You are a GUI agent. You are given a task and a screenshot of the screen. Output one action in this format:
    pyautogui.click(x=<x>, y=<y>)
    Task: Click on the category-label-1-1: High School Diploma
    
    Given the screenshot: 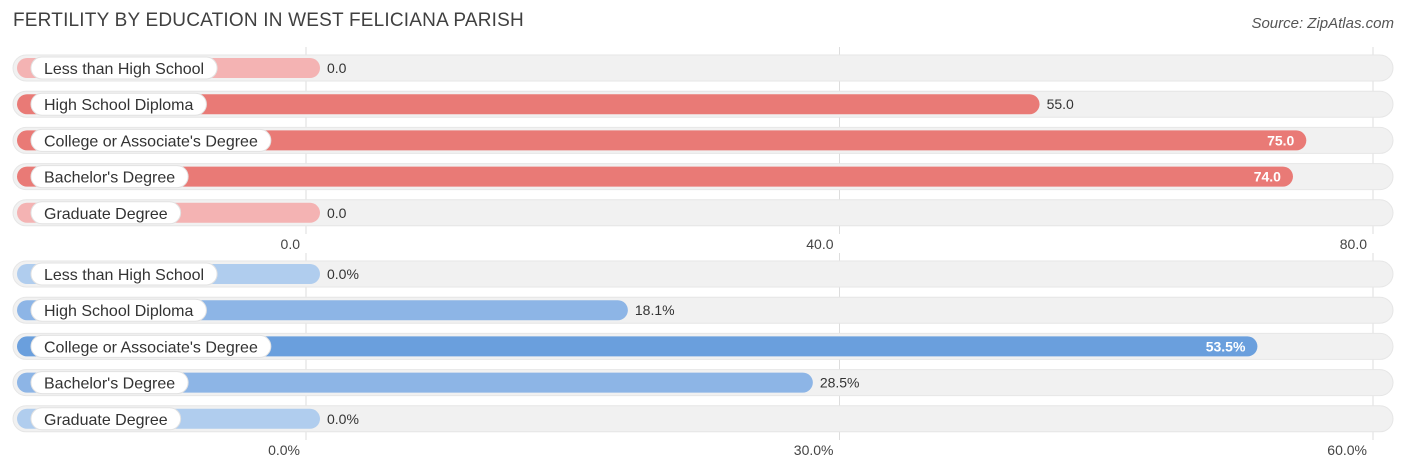 What is the action you would take?
    pyautogui.click(x=119, y=311)
    